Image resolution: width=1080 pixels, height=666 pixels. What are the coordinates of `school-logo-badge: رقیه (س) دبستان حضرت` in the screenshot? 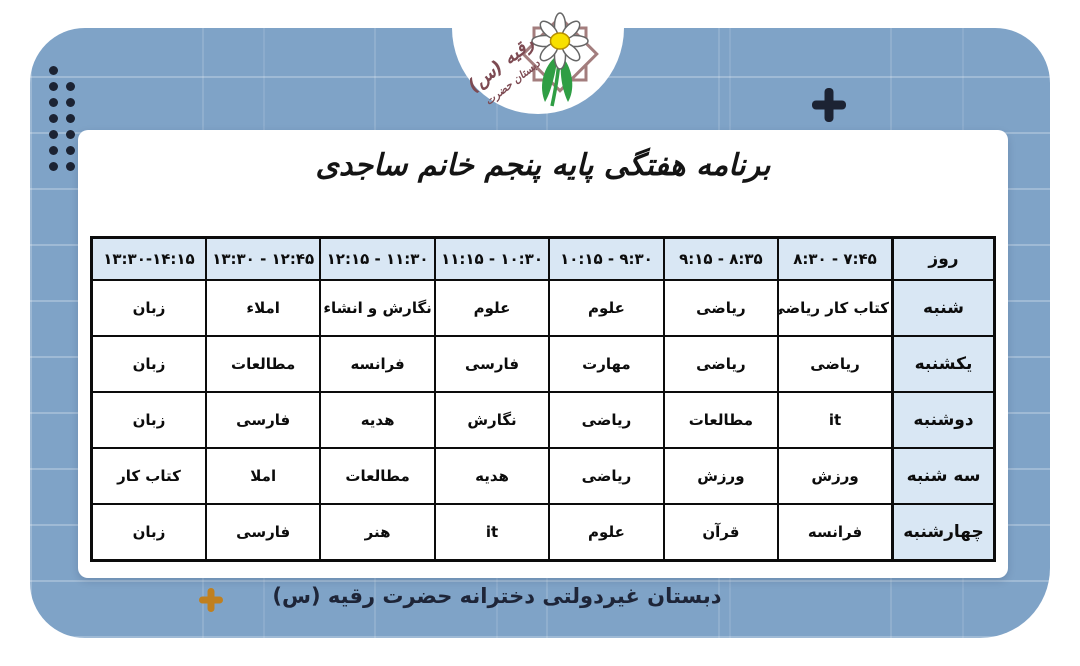 It's located at (538, 57).